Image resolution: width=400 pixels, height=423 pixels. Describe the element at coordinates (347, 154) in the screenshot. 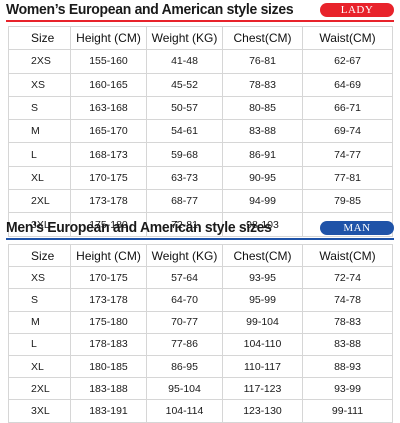

I see `measurement-cell: 74-77` at that location.